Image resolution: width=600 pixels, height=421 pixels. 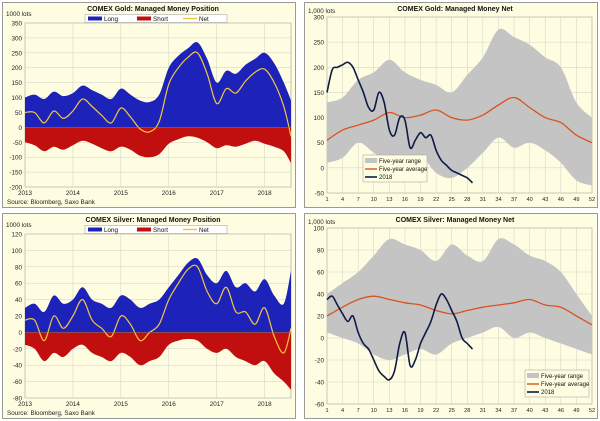 I want to click on y-tick-label: -80, so click(x=18, y=399).